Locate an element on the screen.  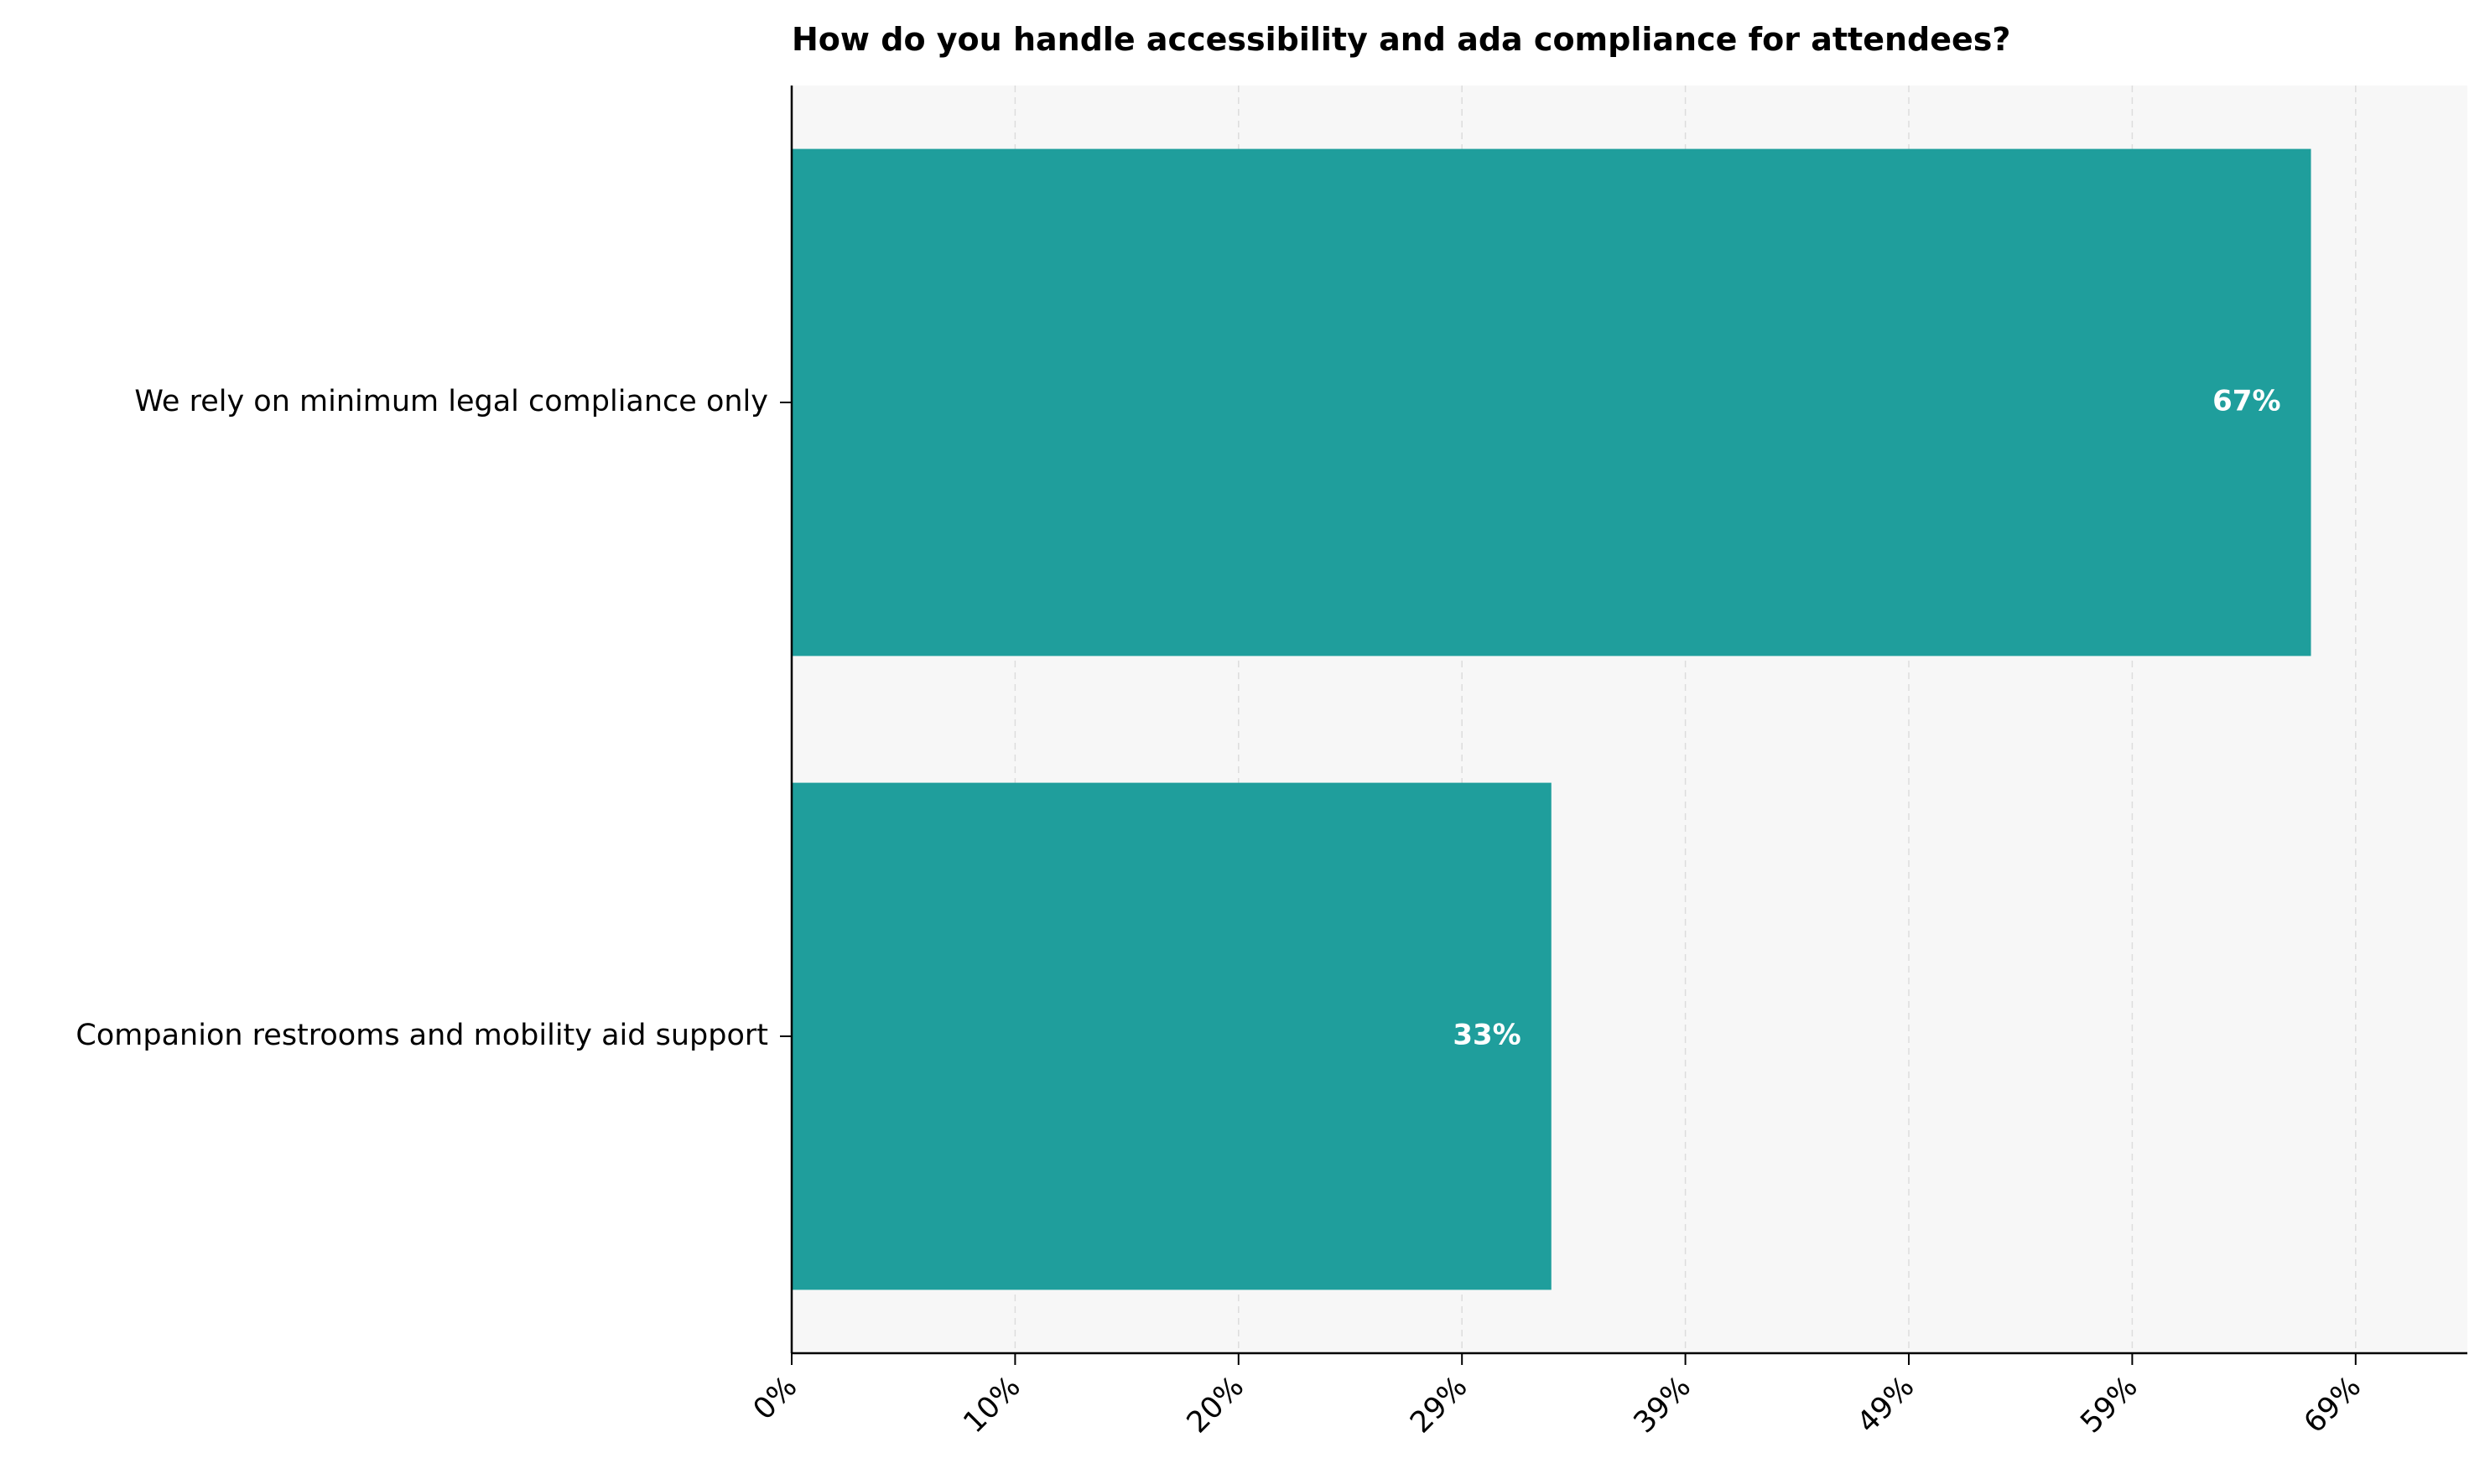
bar is located at coordinates (1172, 1036).